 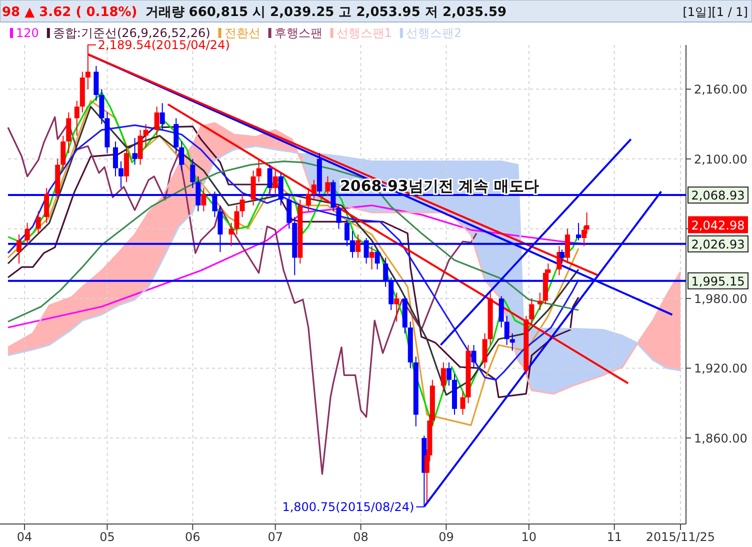 I want to click on ref-line-label: 1,995.15, so click(x=718, y=281).